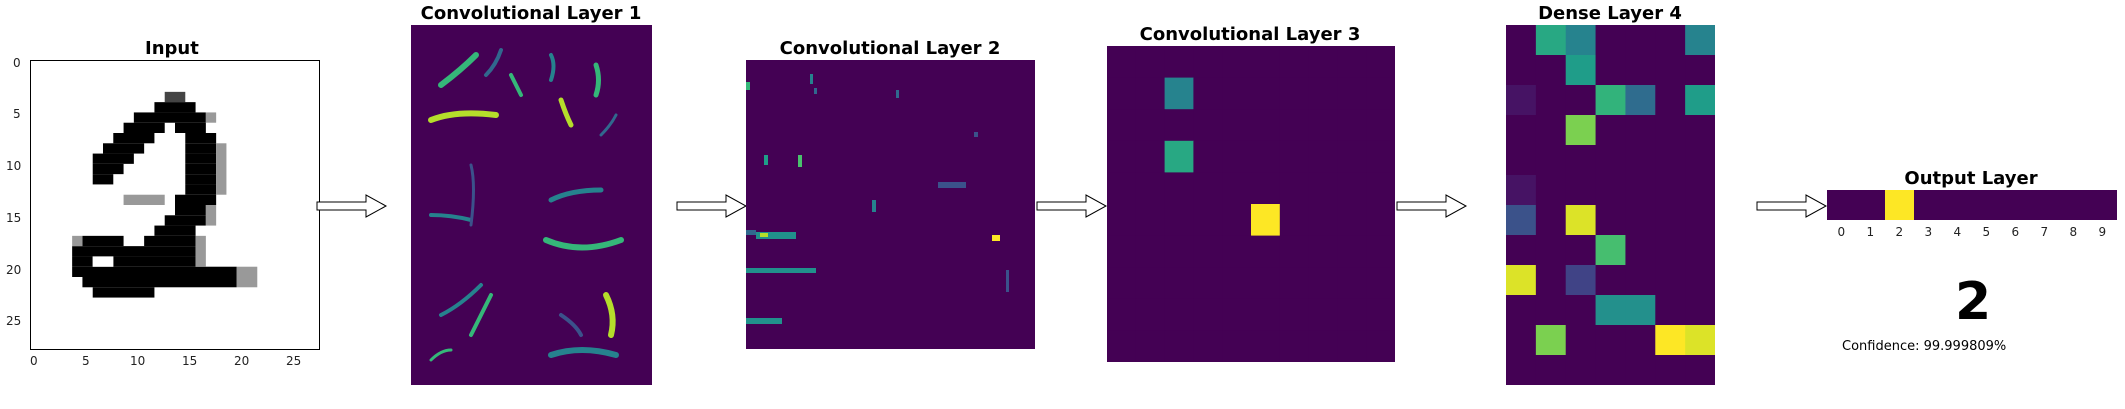 The height and width of the screenshot is (409, 2125). What do you see at coordinates (2015, 232) in the screenshot?
I see `output-xtick: 6` at bounding box center [2015, 232].